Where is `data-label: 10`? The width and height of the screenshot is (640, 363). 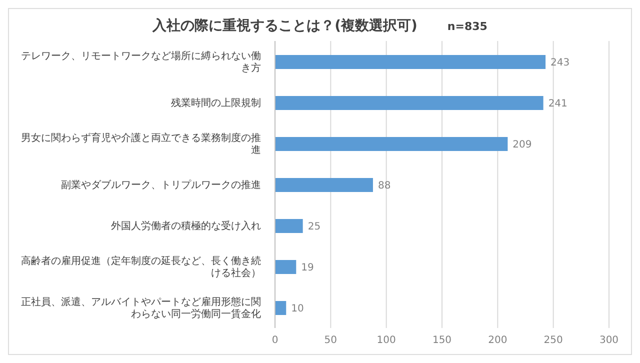
data-label: 10 is located at coordinates (297, 309).